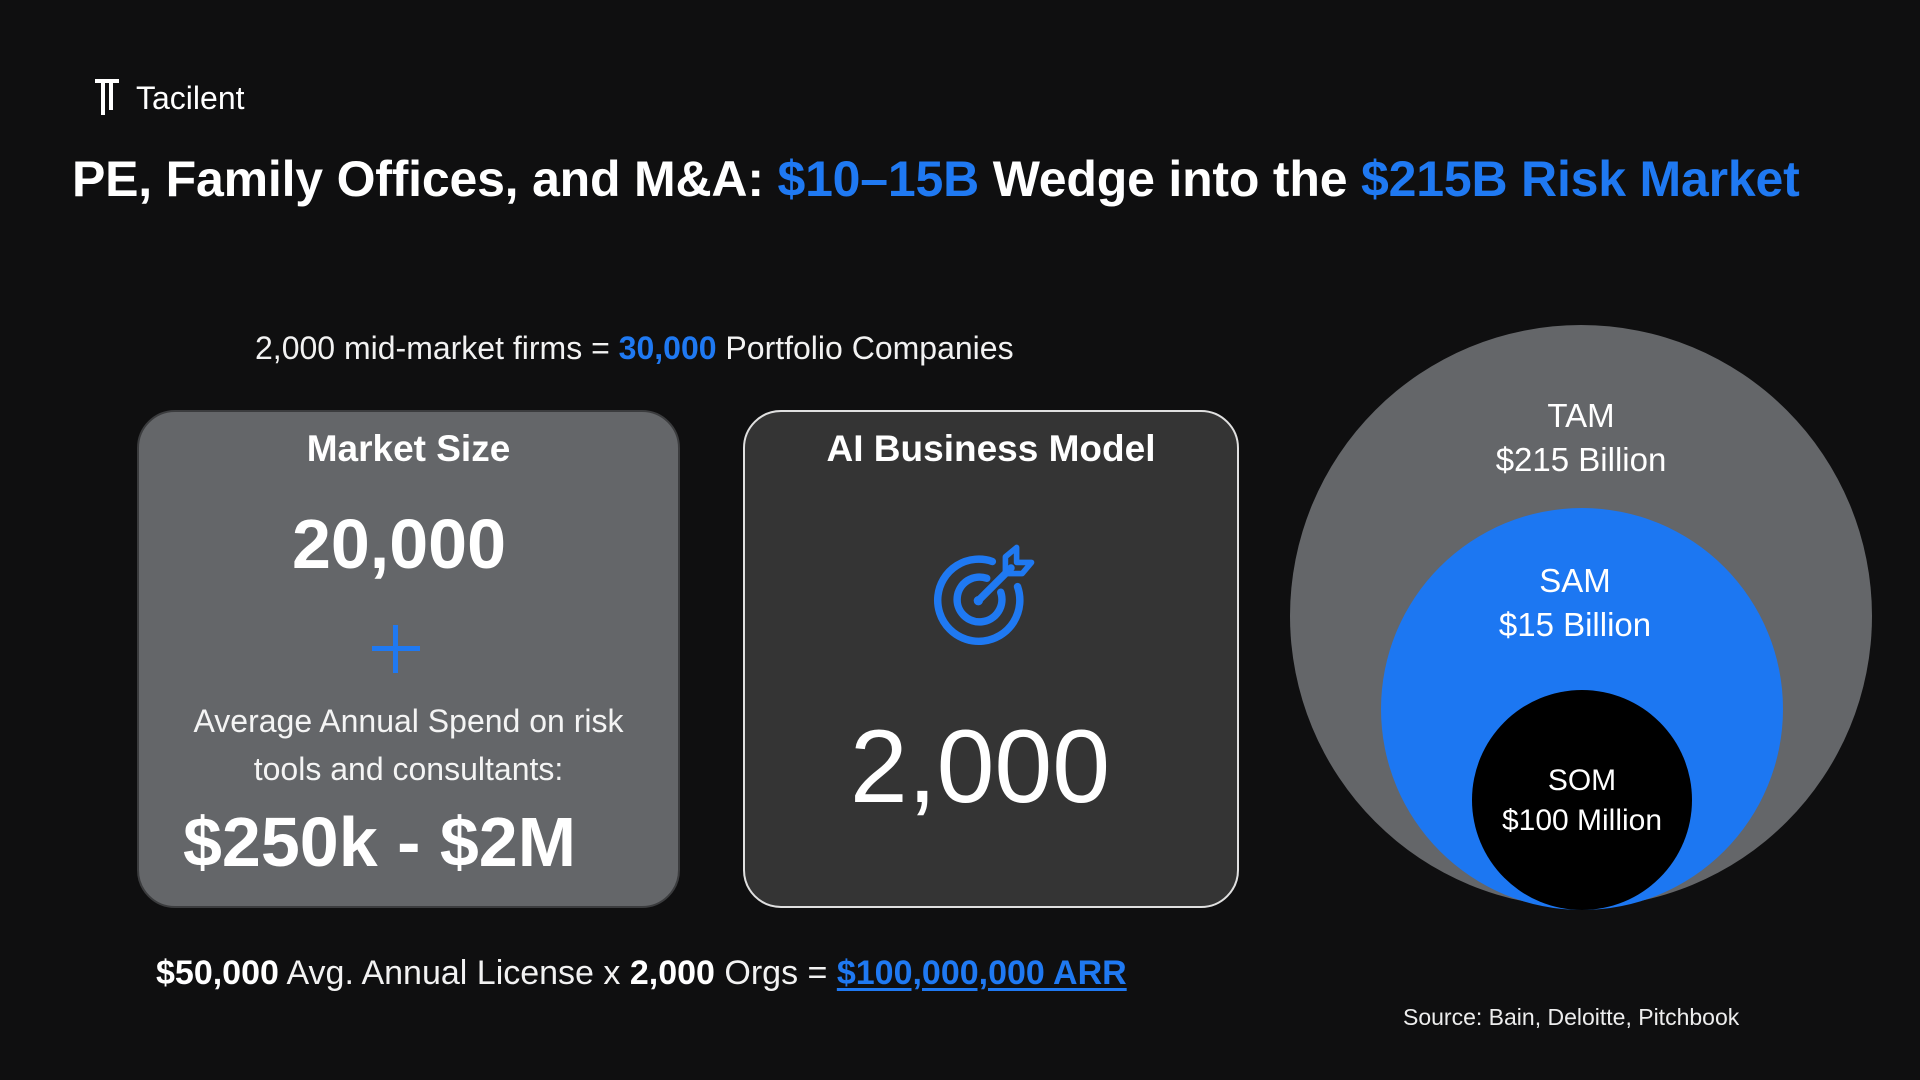 This screenshot has height=1080, width=1920. Describe the element at coordinates (1582, 780) in the screenshot. I see `som-name: SOM` at that location.